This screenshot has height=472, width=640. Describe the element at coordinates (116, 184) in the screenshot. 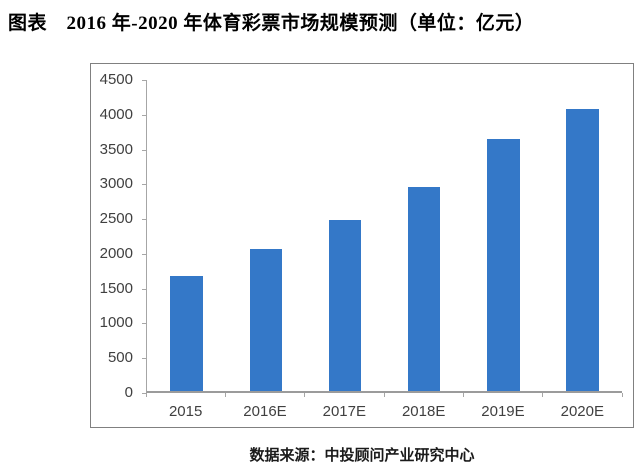

I see `y-tick-label-3000: 3000` at that location.